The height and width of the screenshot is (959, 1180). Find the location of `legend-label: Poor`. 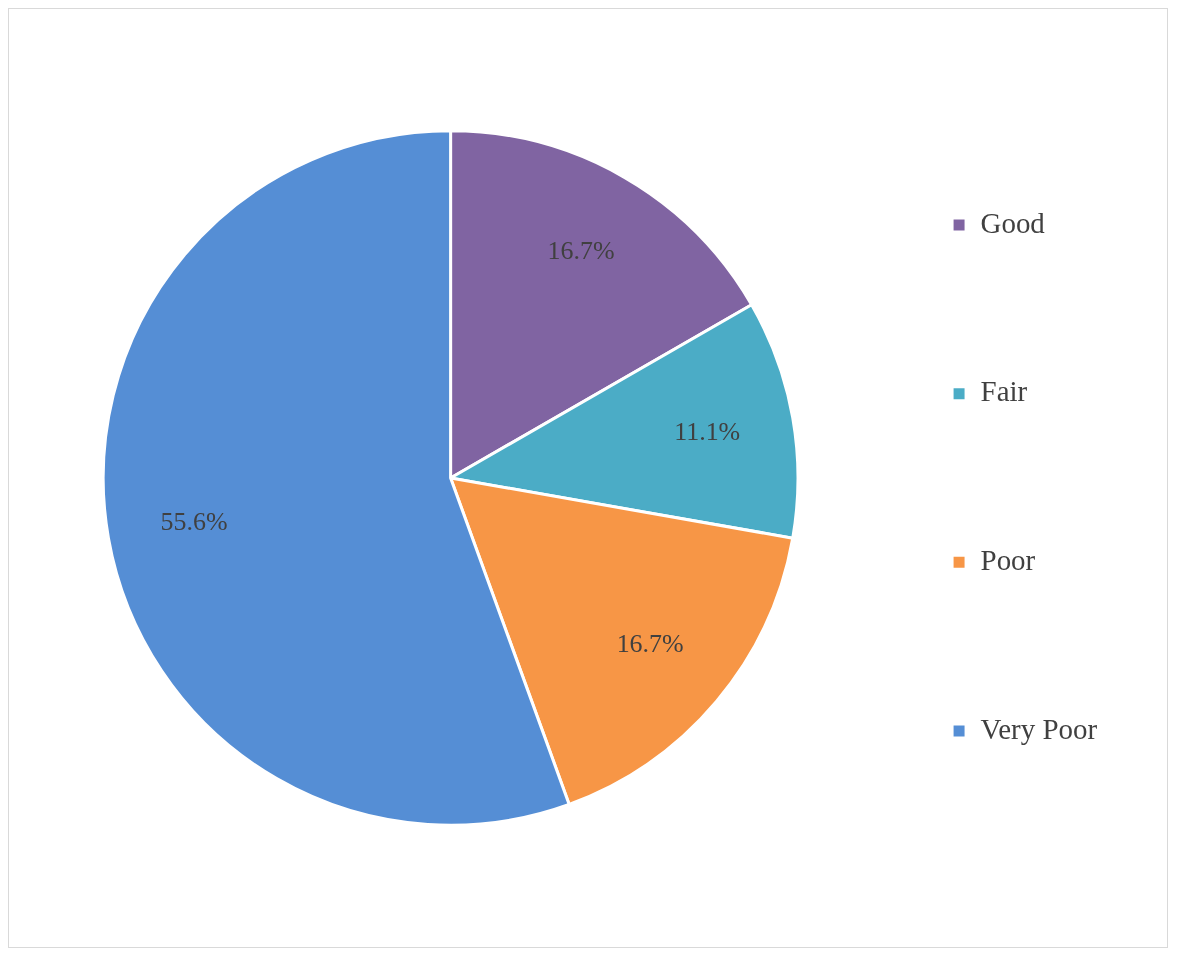

legend-label: Poor is located at coordinates (1008, 559).